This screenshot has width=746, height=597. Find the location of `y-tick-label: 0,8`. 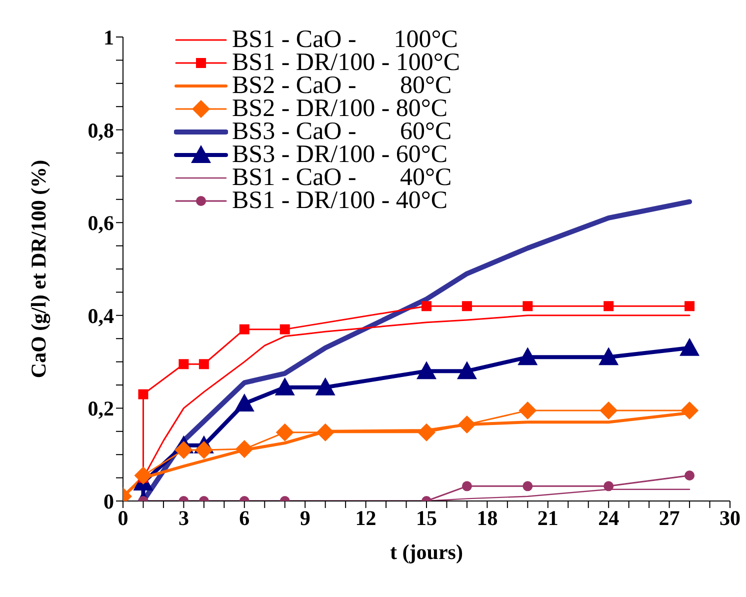

y-tick-label: 0,8 is located at coordinates (101, 130).